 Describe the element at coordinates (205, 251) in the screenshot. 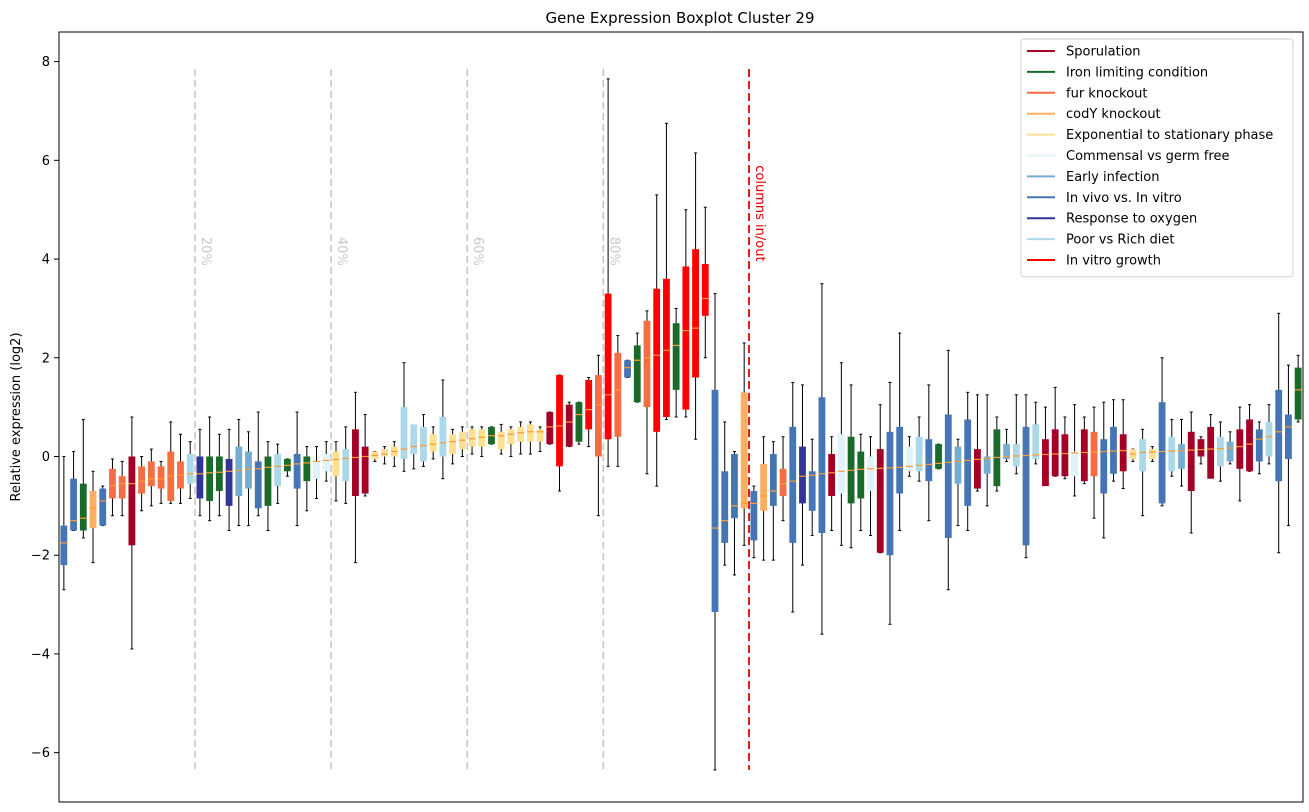

I see `percentile-label: 20%` at that location.